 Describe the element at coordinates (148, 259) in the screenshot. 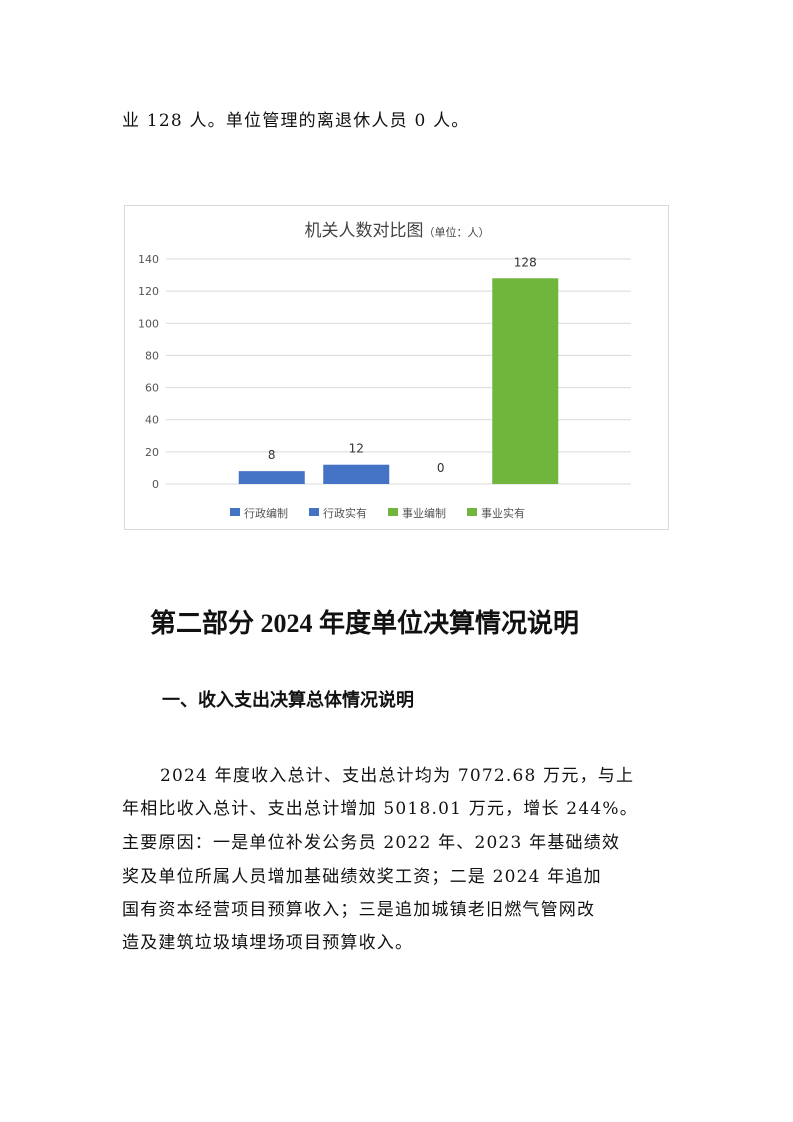

I see `y-tick-label: 140` at that location.